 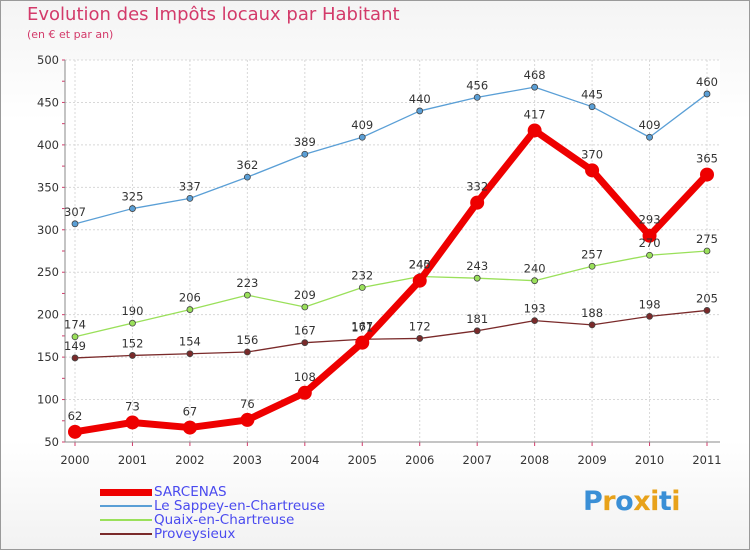 I want to click on legend-label: Proveysieux, so click(x=195, y=534).